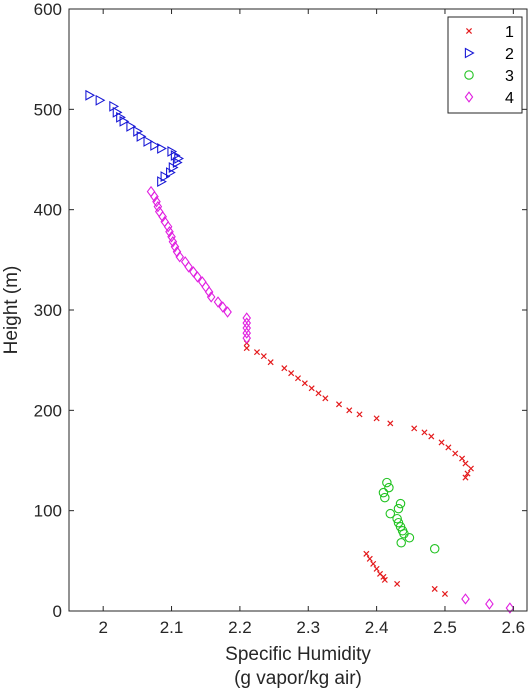  What do you see at coordinates (48, 511) in the screenshot?
I see `y-tick-label: 100` at bounding box center [48, 511].